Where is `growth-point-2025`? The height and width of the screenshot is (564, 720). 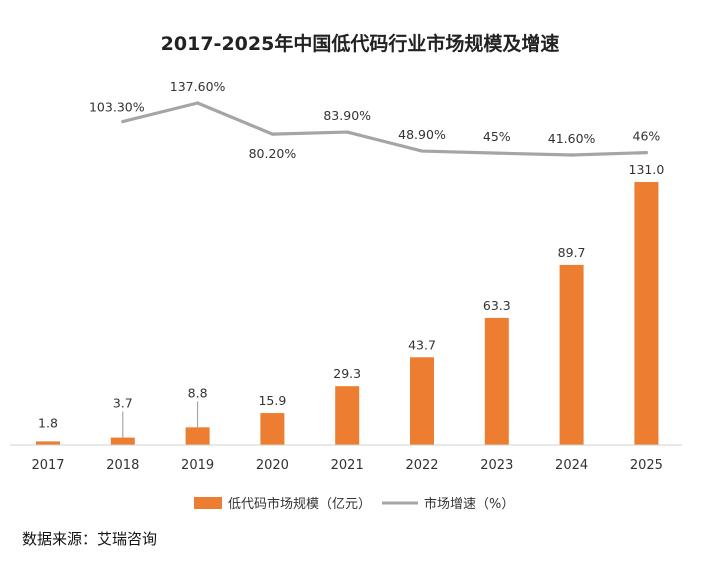 growth-point-2025 is located at coordinates (646, 153).